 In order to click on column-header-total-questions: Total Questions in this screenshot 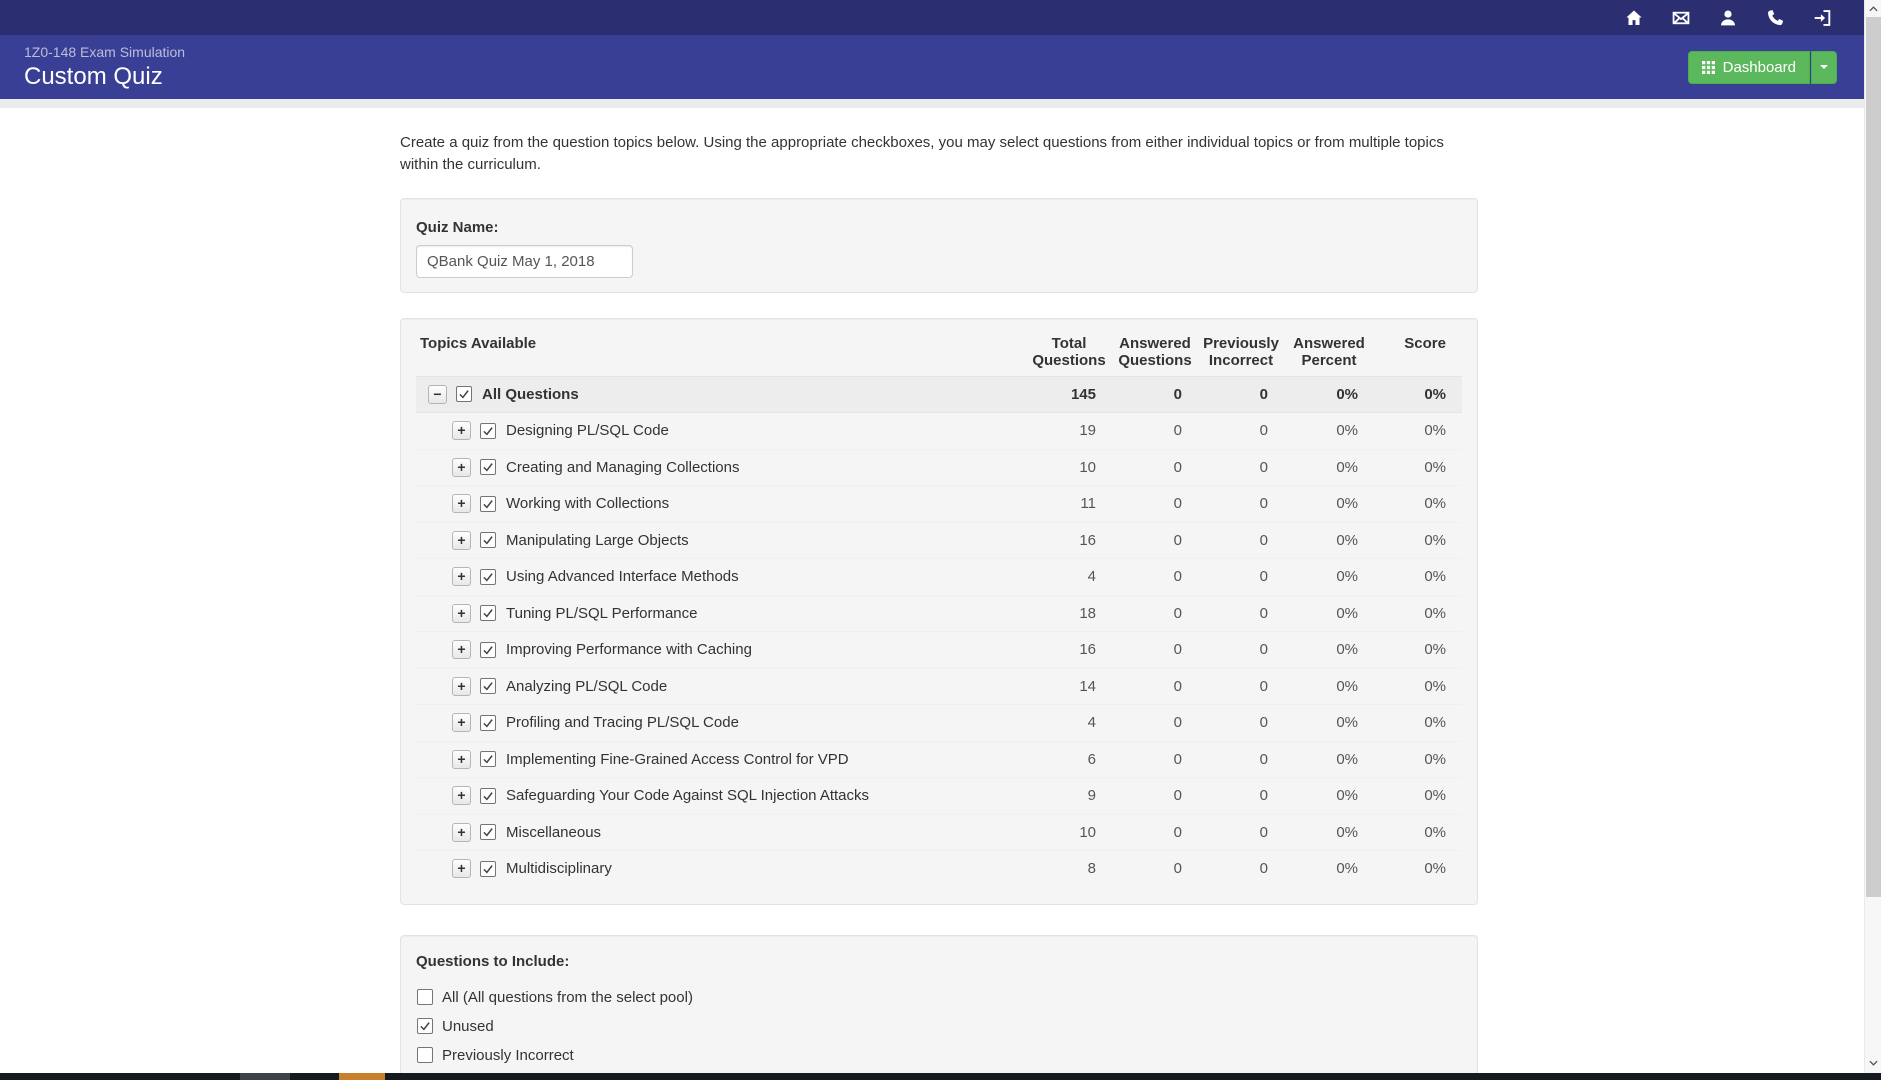, I will do `click(1069, 351)`.